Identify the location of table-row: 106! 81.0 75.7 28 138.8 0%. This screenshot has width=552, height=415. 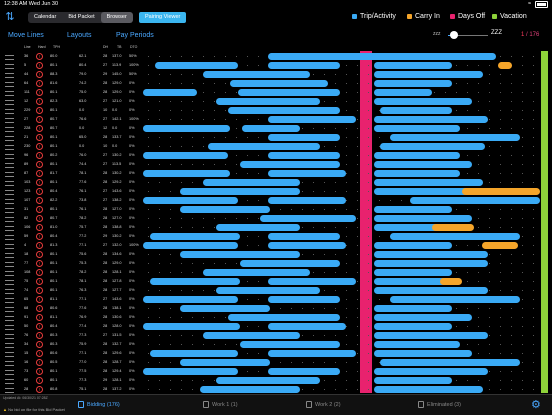
(276, 227).